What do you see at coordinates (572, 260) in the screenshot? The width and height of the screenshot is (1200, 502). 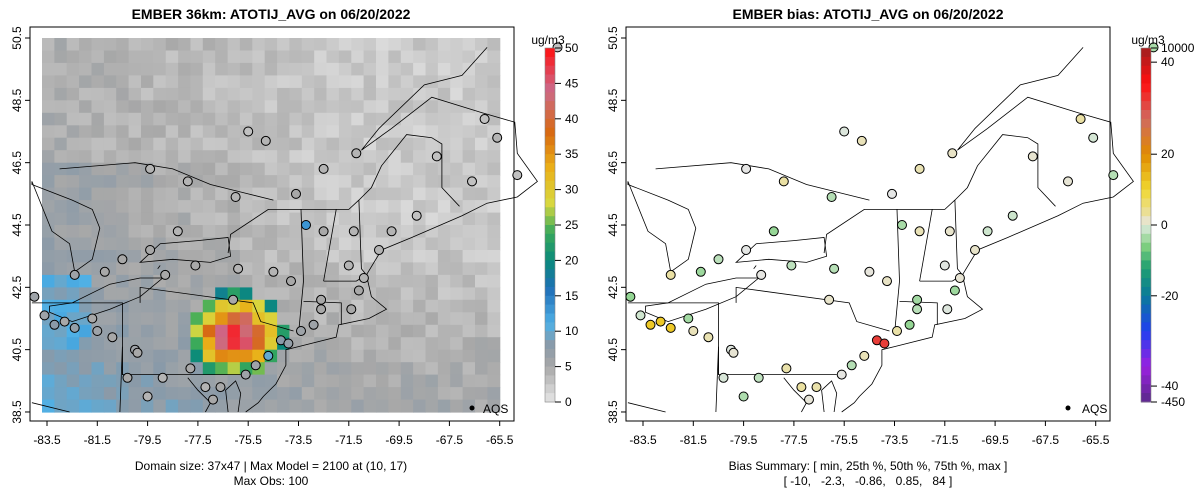 I see `colorbar-tick-label: 20` at bounding box center [572, 260].